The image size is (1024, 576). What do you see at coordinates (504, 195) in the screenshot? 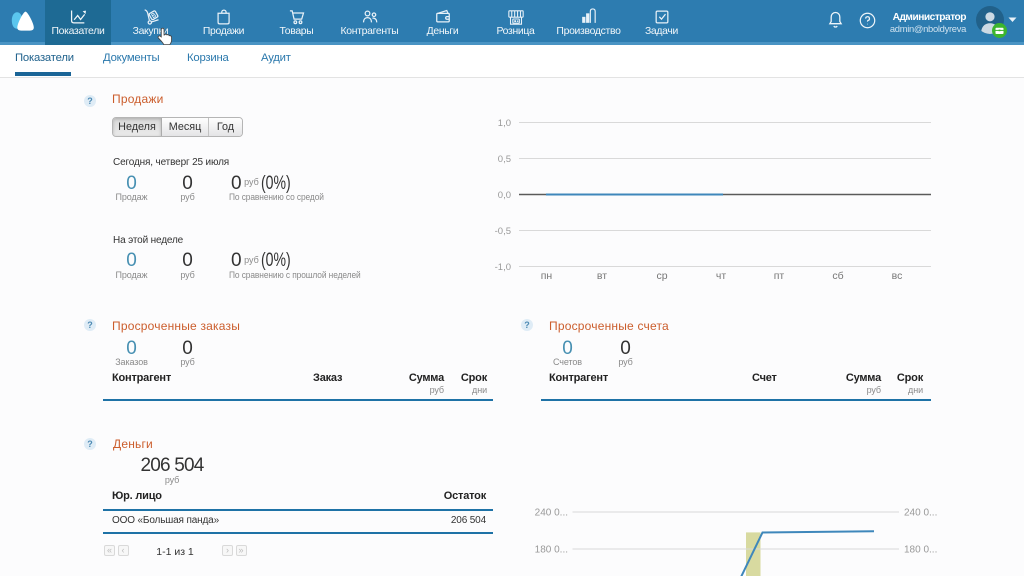
I see `svg-text: 0,0` at bounding box center [504, 195].